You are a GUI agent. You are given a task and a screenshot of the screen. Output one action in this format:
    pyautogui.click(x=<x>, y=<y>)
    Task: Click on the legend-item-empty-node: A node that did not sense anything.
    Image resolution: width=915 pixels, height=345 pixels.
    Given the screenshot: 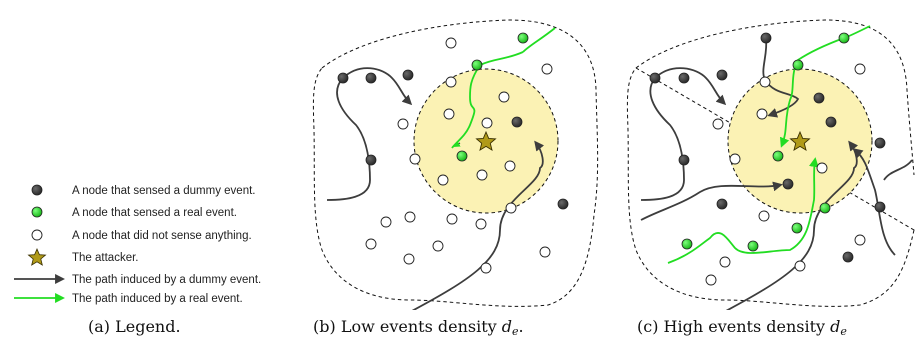 What is the action you would take?
    pyautogui.click(x=141, y=235)
    